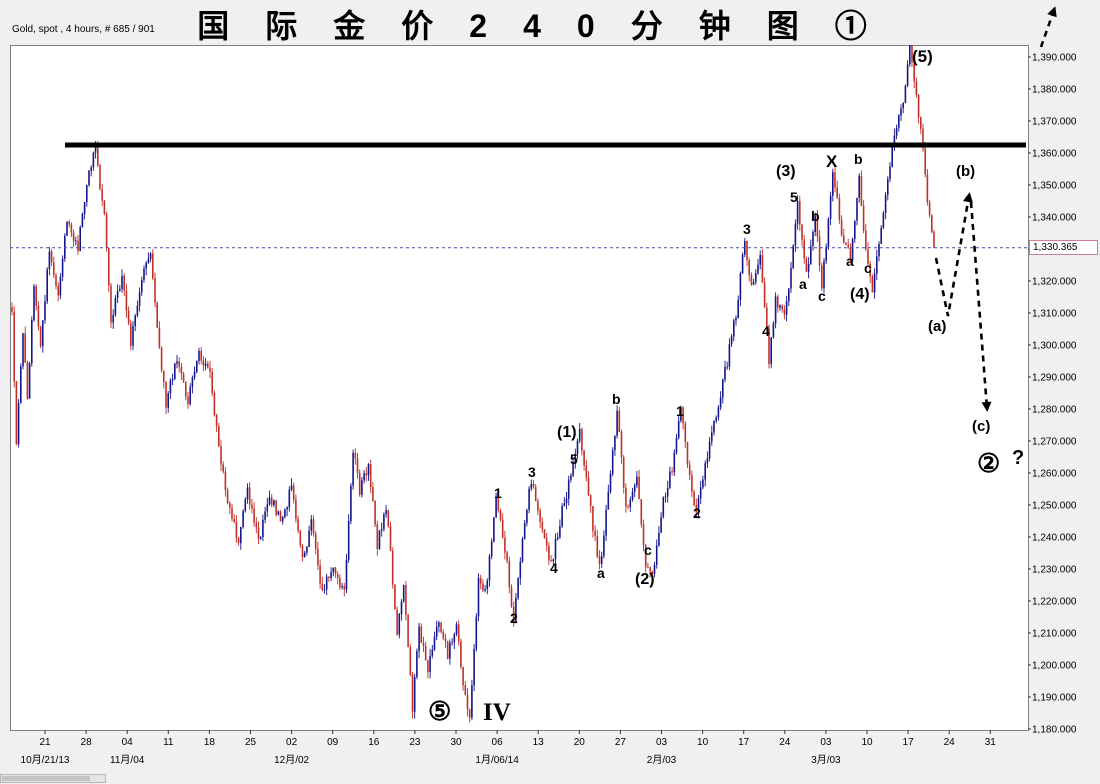 The image size is (1100, 784). Describe the element at coordinates (1054, 90) in the screenshot. I see `y-axis-label: 1,380.000` at that location.